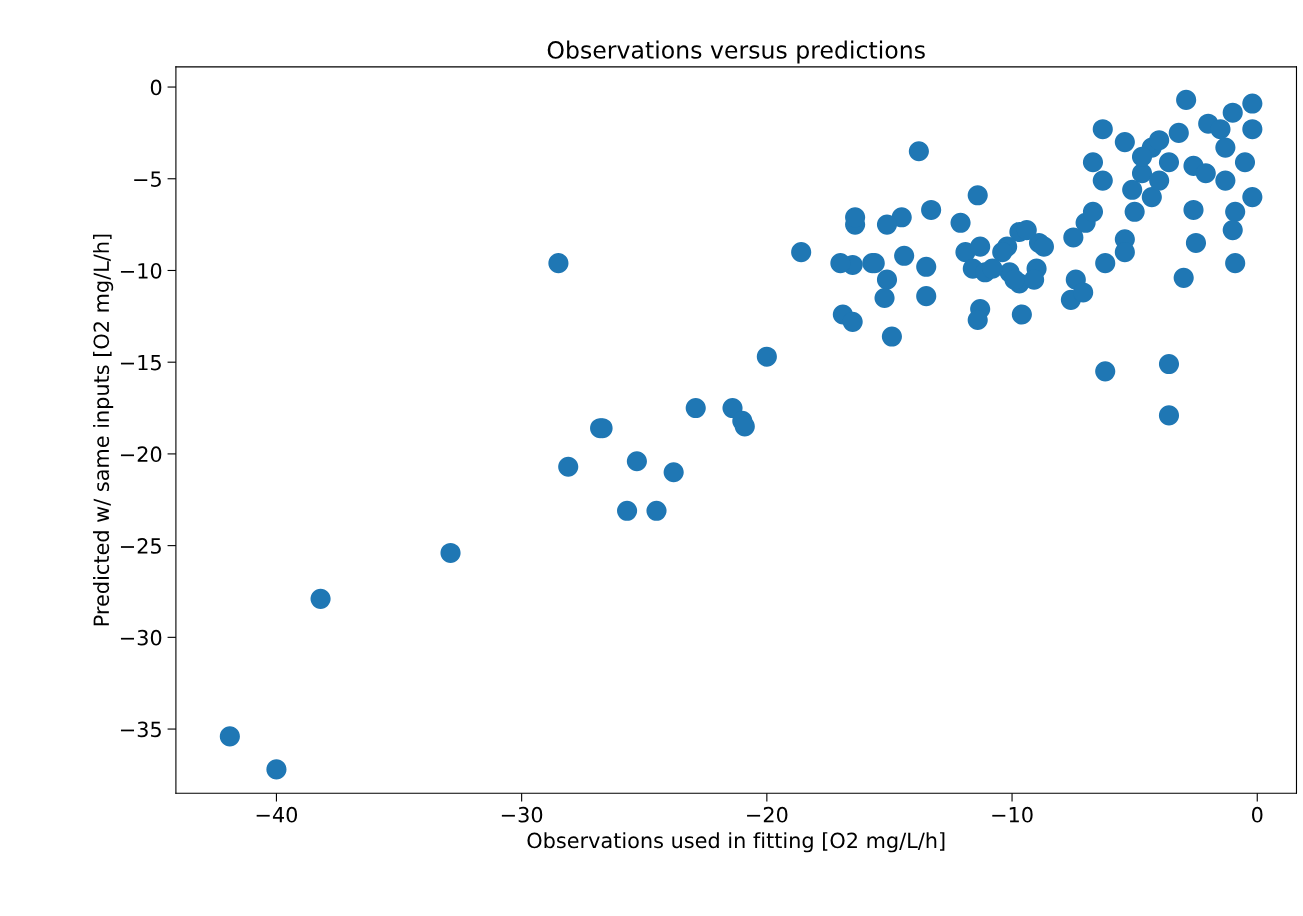 The image size is (1303, 916). Describe the element at coordinates (767, 814) in the screenshot. I see `x-tick-label: −20` at that location.